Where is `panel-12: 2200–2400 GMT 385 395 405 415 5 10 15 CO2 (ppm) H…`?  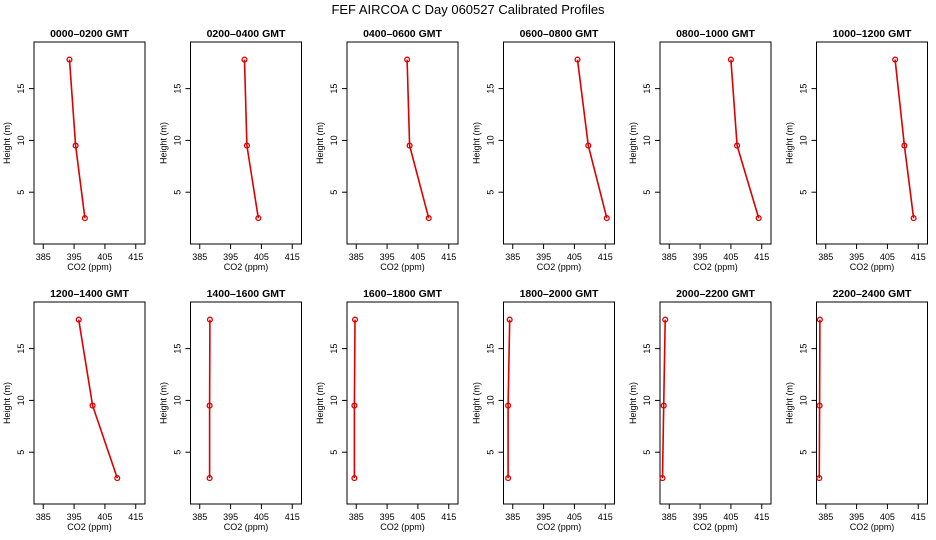 panel-12: 2200–2400 GMT 385 395 405 415 5 10 15 CO2 (ppm) H… is located at coordinates (856, 410).